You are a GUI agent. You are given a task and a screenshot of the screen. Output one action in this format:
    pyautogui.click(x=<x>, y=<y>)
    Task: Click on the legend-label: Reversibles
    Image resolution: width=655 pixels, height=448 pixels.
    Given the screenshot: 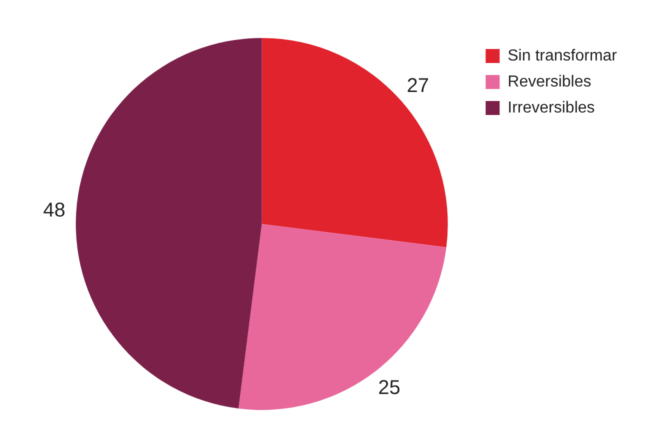 What is the action you would take?
    pyautogui.click(x=550, y=81)
    